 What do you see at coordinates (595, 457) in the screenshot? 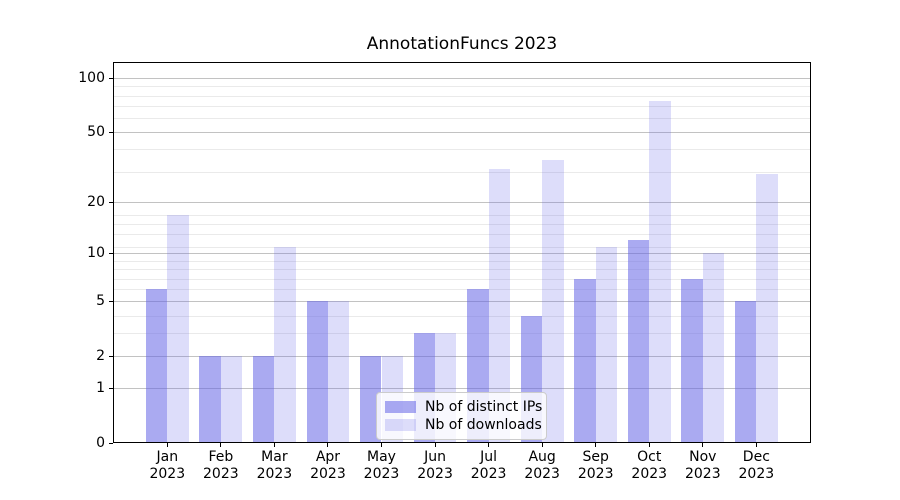
I see `x-tick-month: Sep` at bounding box center [595, 457].